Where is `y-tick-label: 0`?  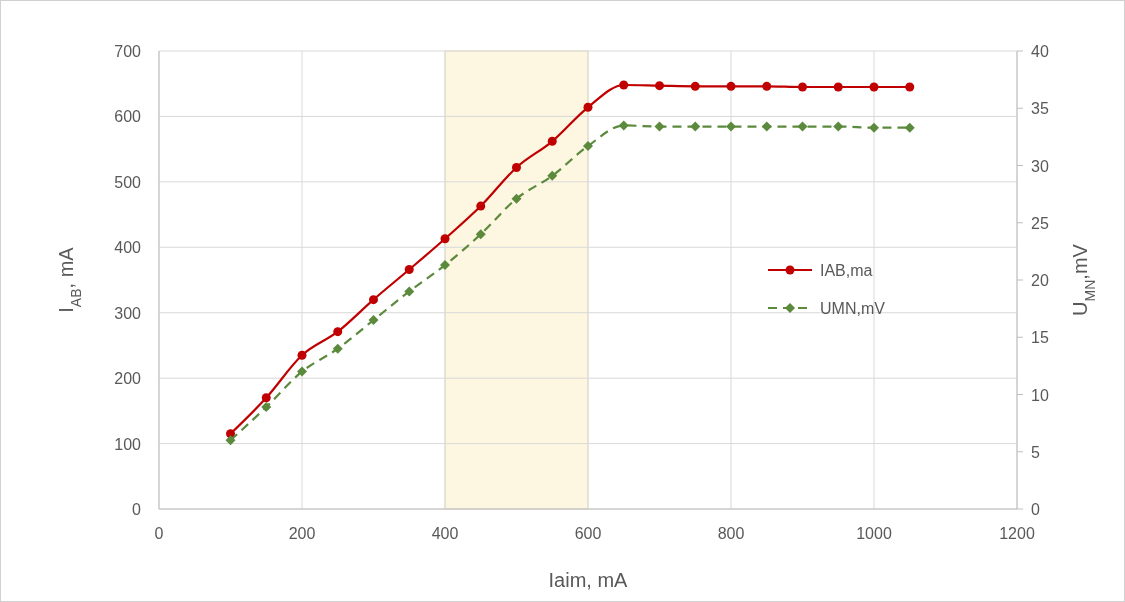
y-tick-label: 0 is located at coordinates (137, 509).